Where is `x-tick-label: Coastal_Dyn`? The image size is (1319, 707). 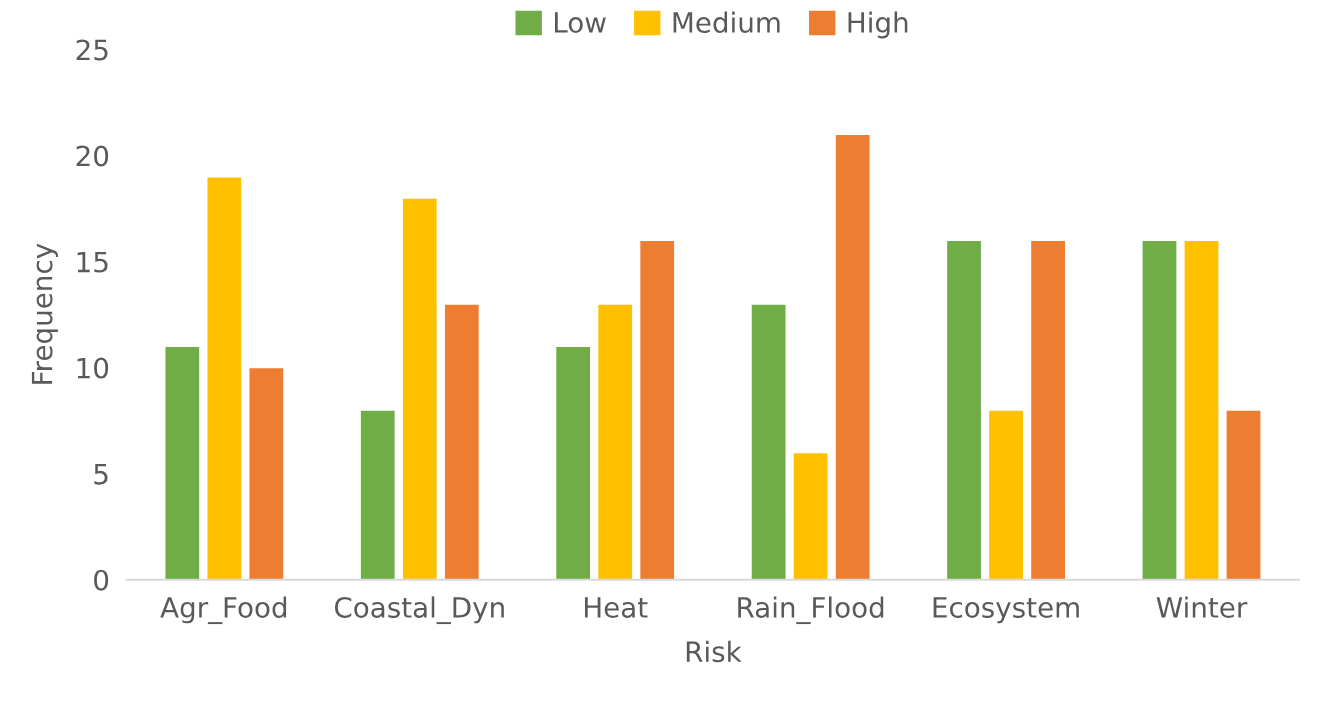
x-tick-label: Coastal_Dyn is located at coordinates (419, 610).